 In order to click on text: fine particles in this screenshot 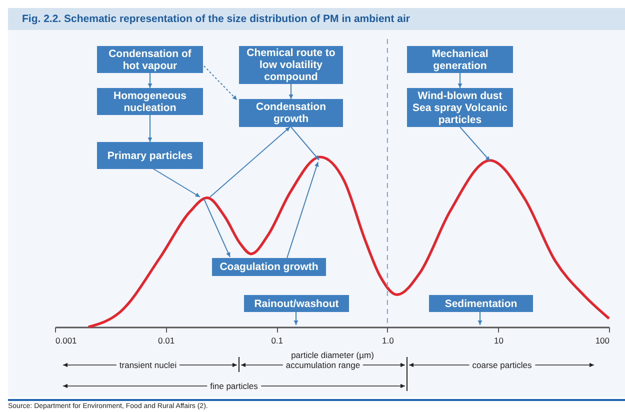, I will do `click(234, 386)`.